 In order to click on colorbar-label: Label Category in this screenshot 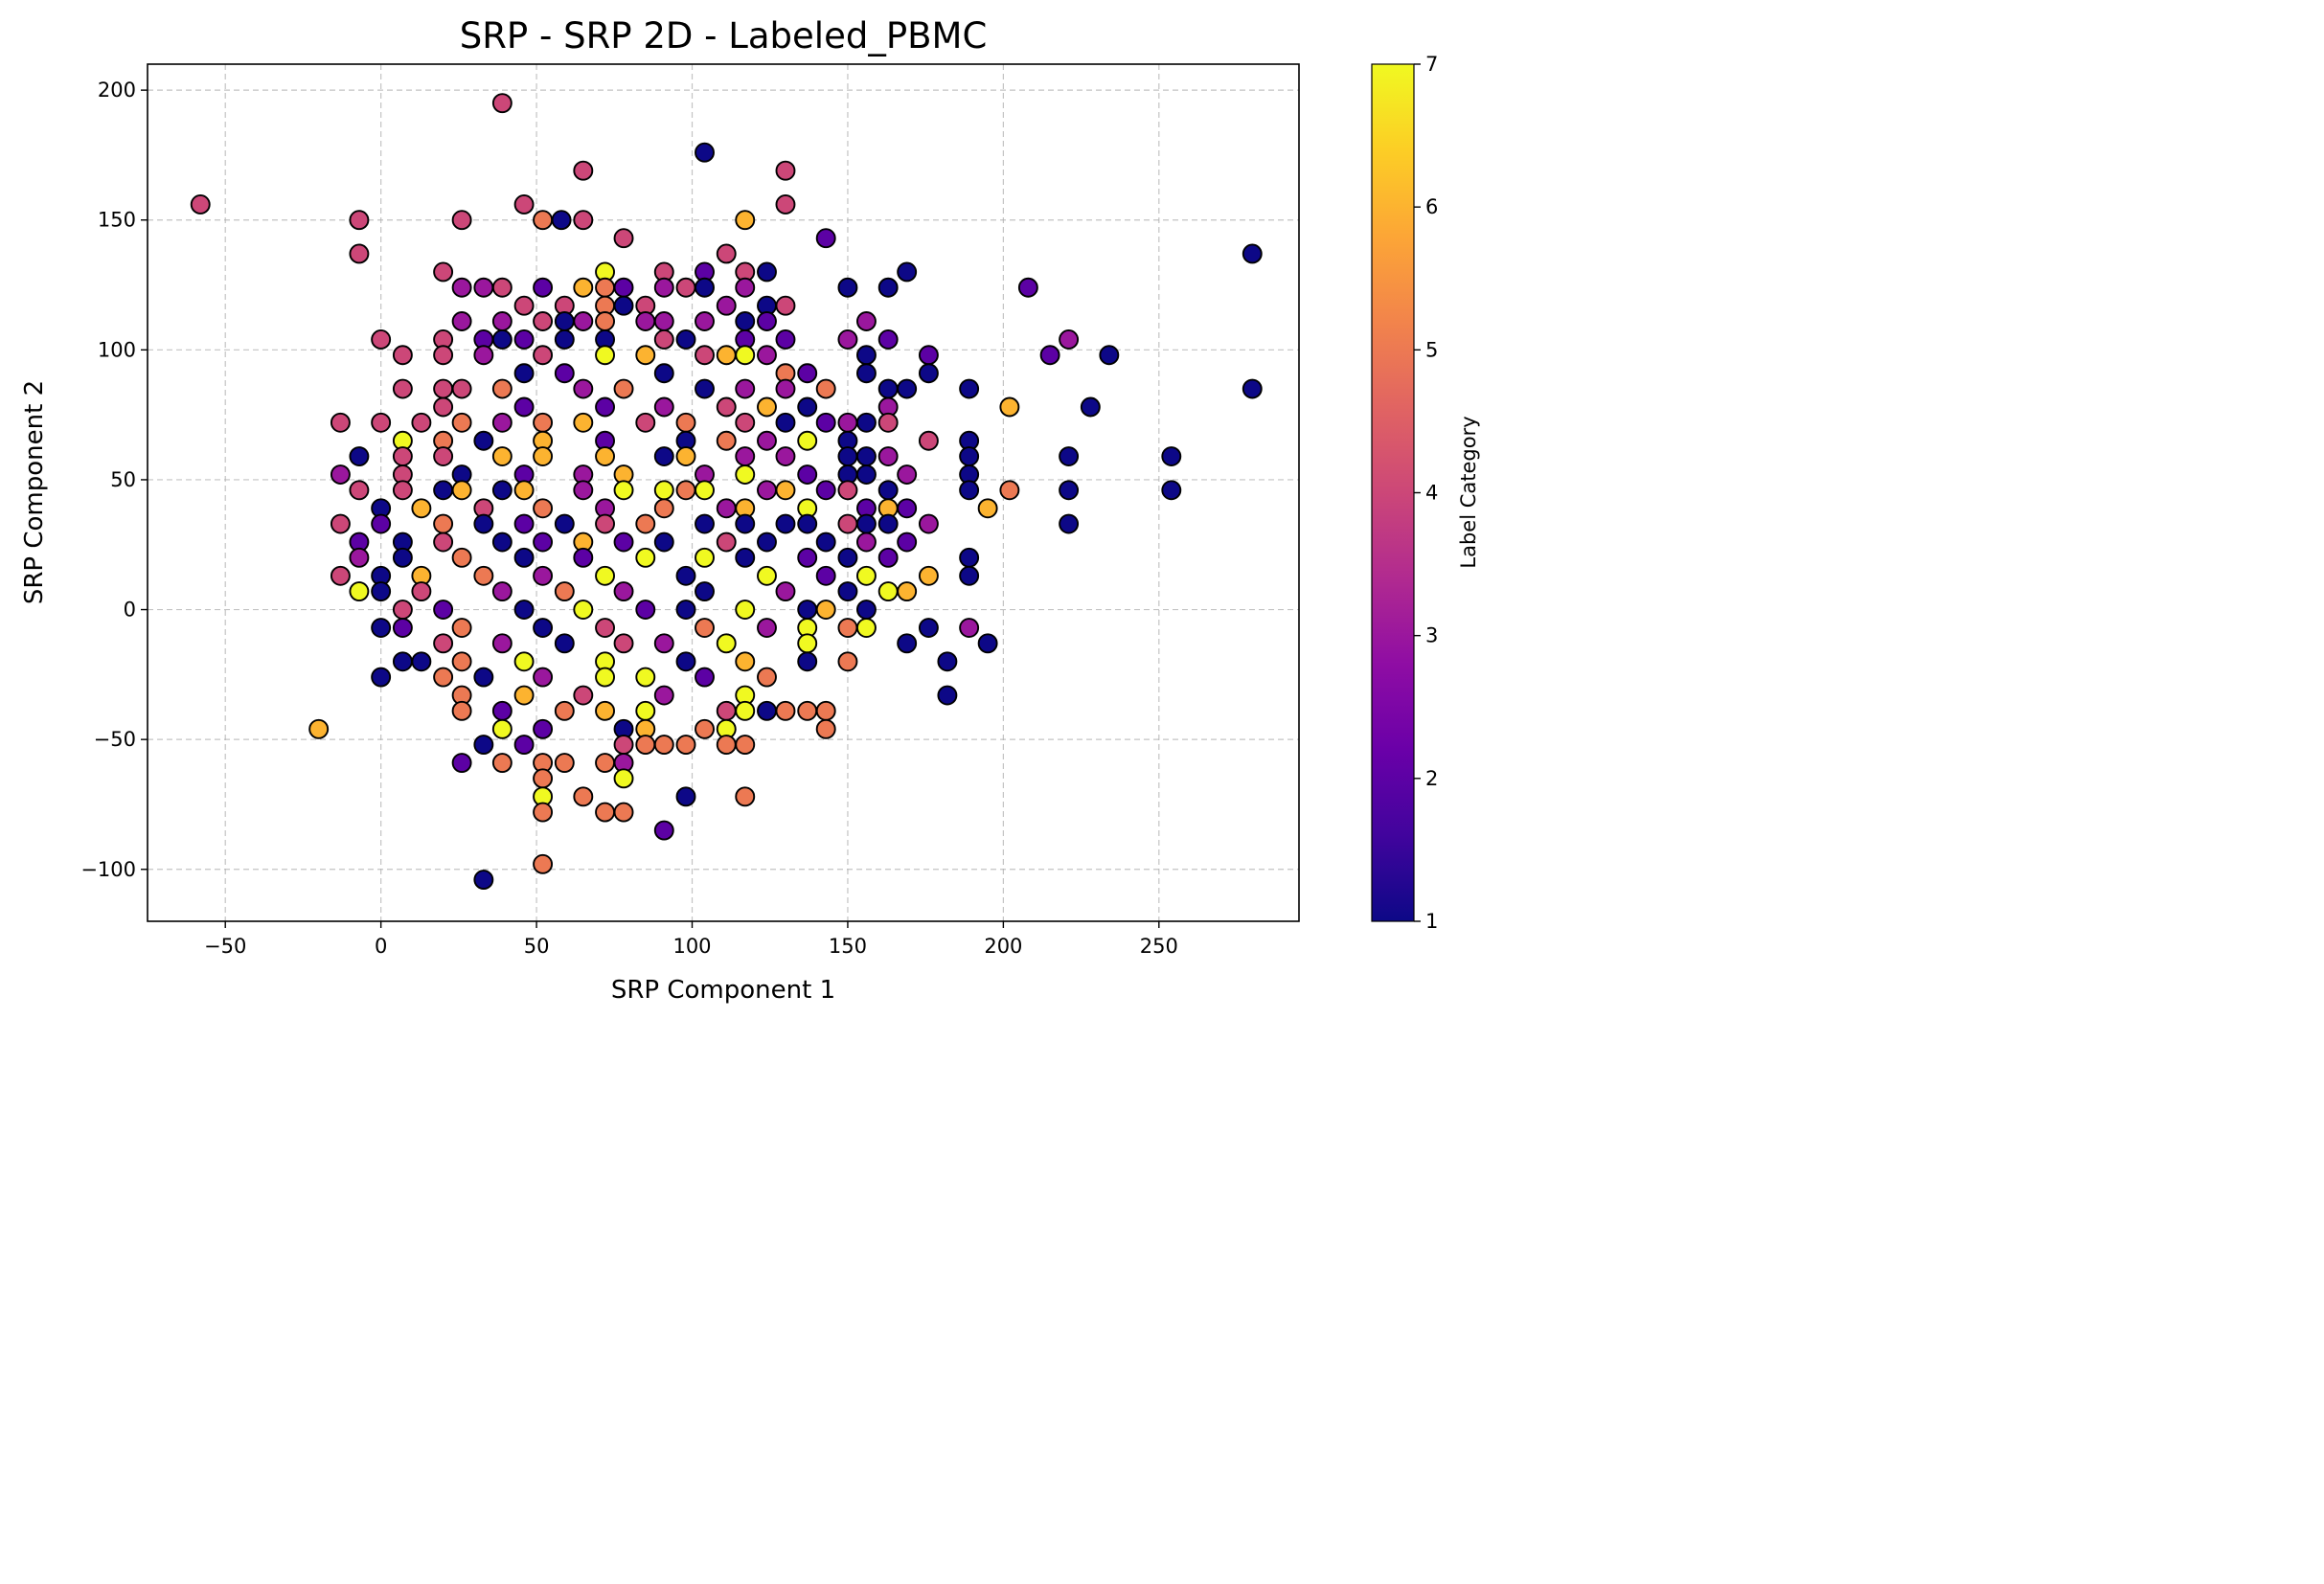, I will do `click(1468, 492)`.